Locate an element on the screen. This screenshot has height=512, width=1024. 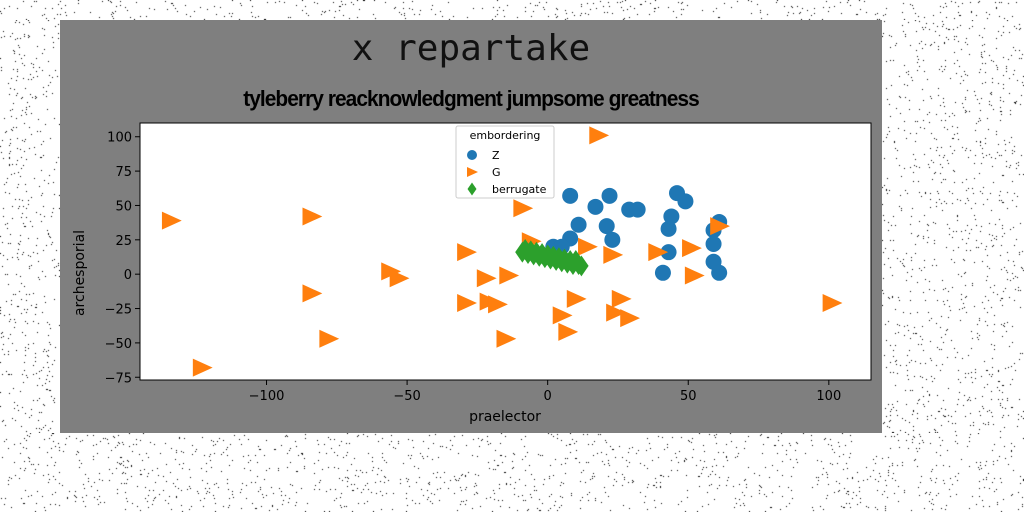
legend-title: embordering is located at coordinates (505, 135).